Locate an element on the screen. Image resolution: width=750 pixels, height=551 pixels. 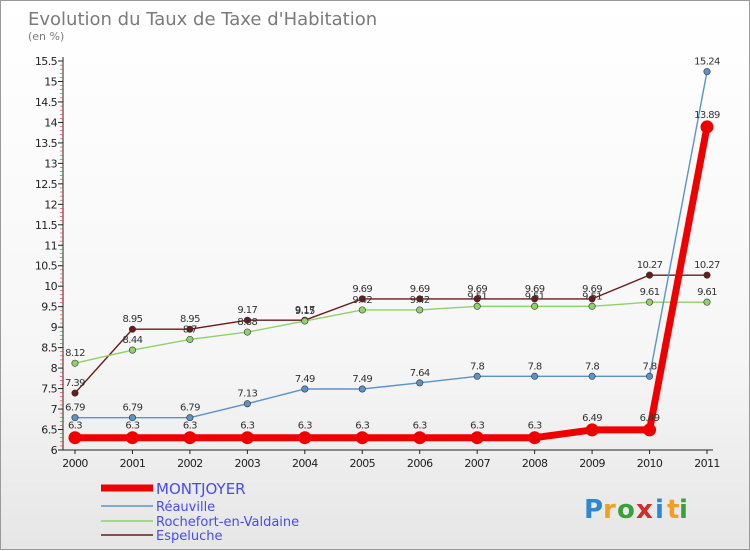
y-tick-label: 13.5 is located at coordinates (46, 143).